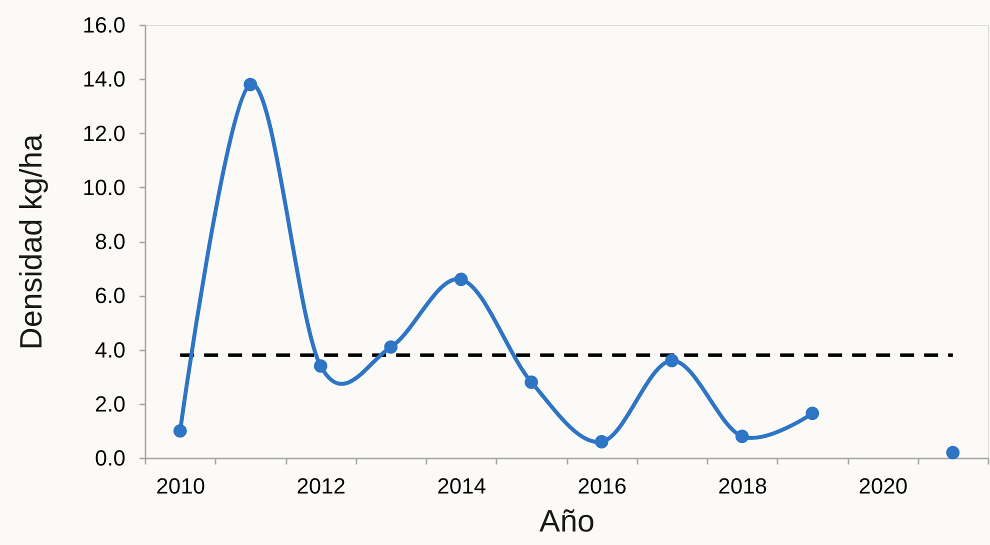  What do you see at coordinates (110, 403) in the screenshot?
I see `y-tick-label: 2.0` at bounding box center [110, 403].